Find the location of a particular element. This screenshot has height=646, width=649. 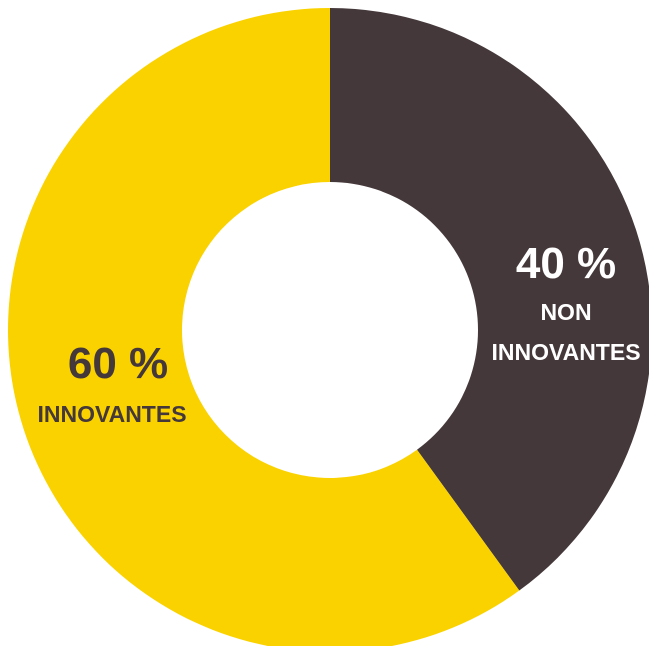

slice-label-innovantes: INNOVANTES is located at coordinates (111, 414).